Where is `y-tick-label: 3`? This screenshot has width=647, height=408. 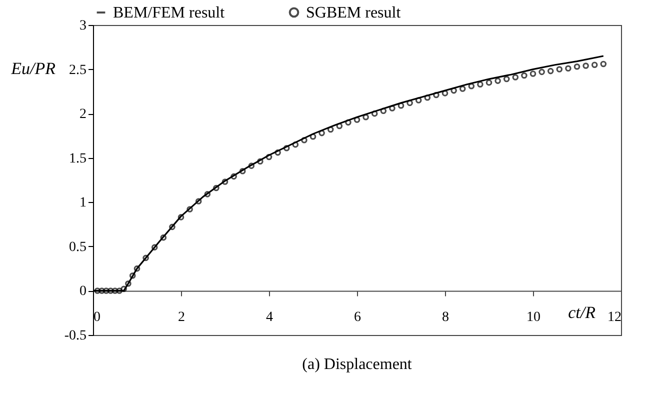 y-tick-label: 3 is located at coordinates (83, 26).